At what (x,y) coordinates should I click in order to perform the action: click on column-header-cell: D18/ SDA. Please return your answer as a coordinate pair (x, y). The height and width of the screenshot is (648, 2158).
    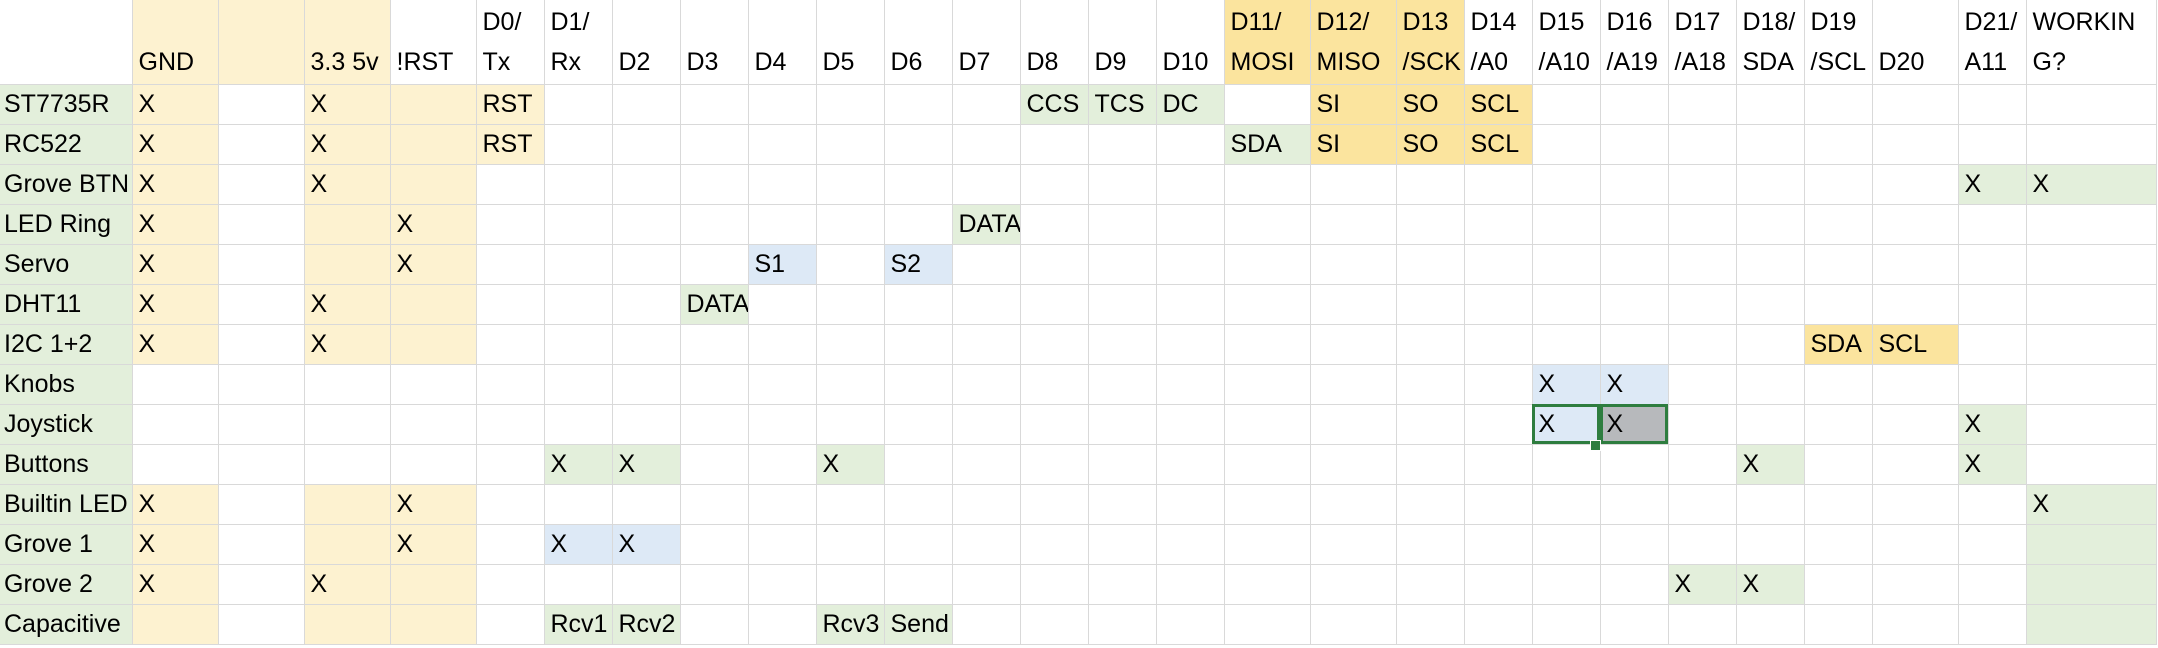
    Looking at the image, I should click on (1770, 42).